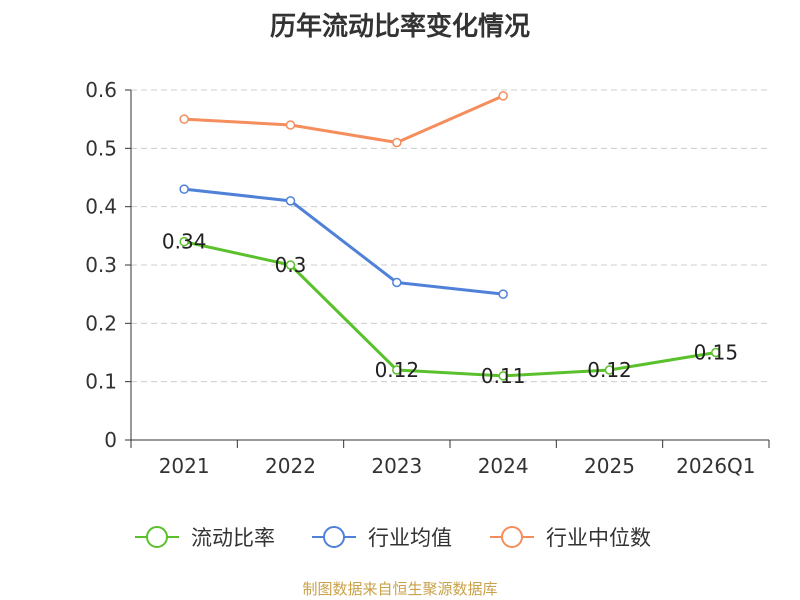  I want to click on legend-label: 流动比率, so click(233, 538).